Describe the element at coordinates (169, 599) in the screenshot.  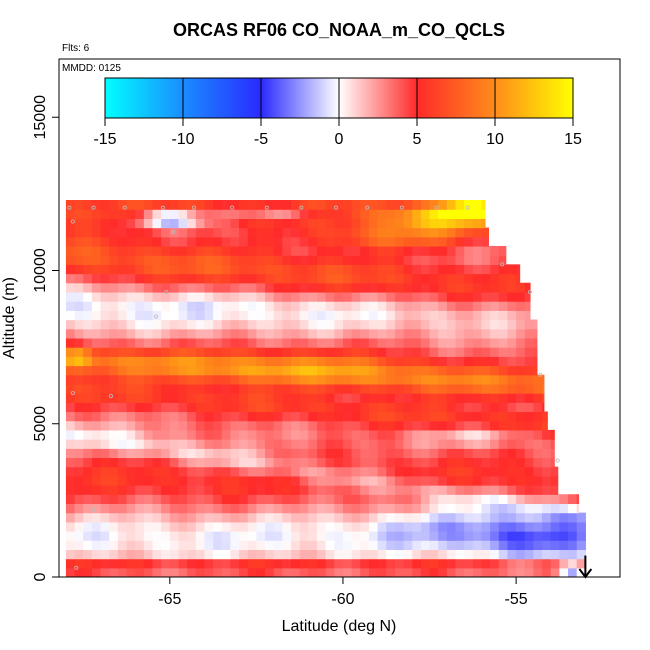
I see `x-tick-label: -65` at that location.